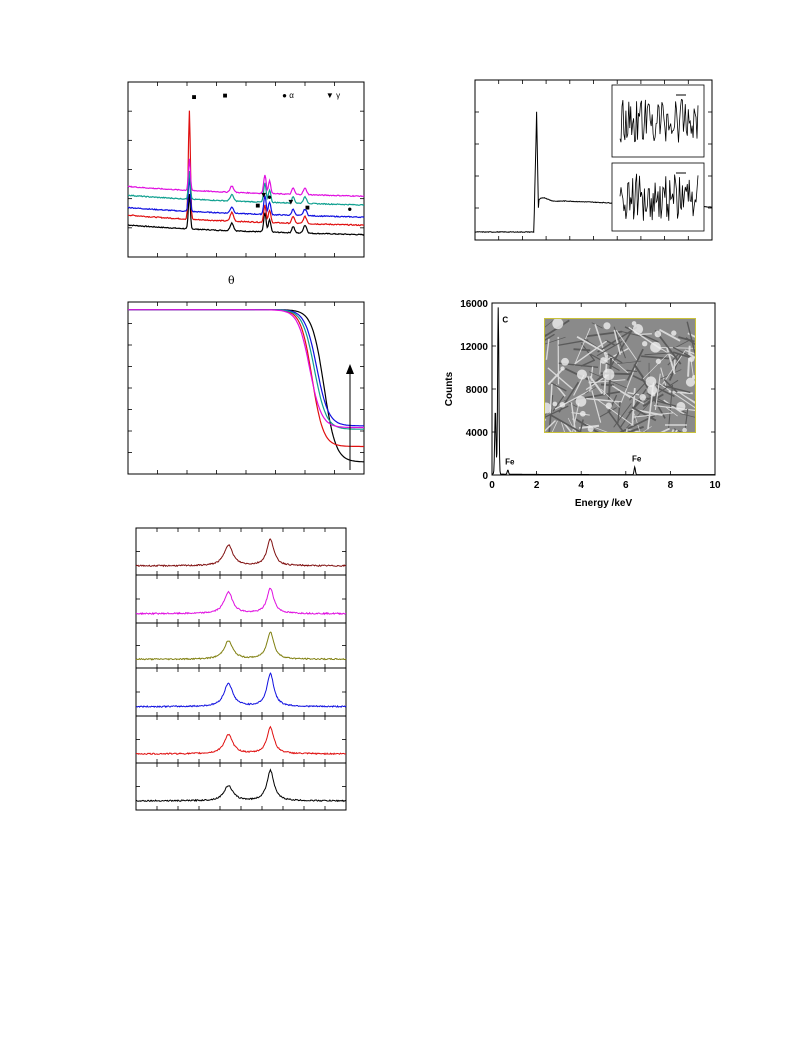 Image resolution: width=793 pixels, height=1057 pixels. I want to click on xrd-series-magenta, so click(246, 178).